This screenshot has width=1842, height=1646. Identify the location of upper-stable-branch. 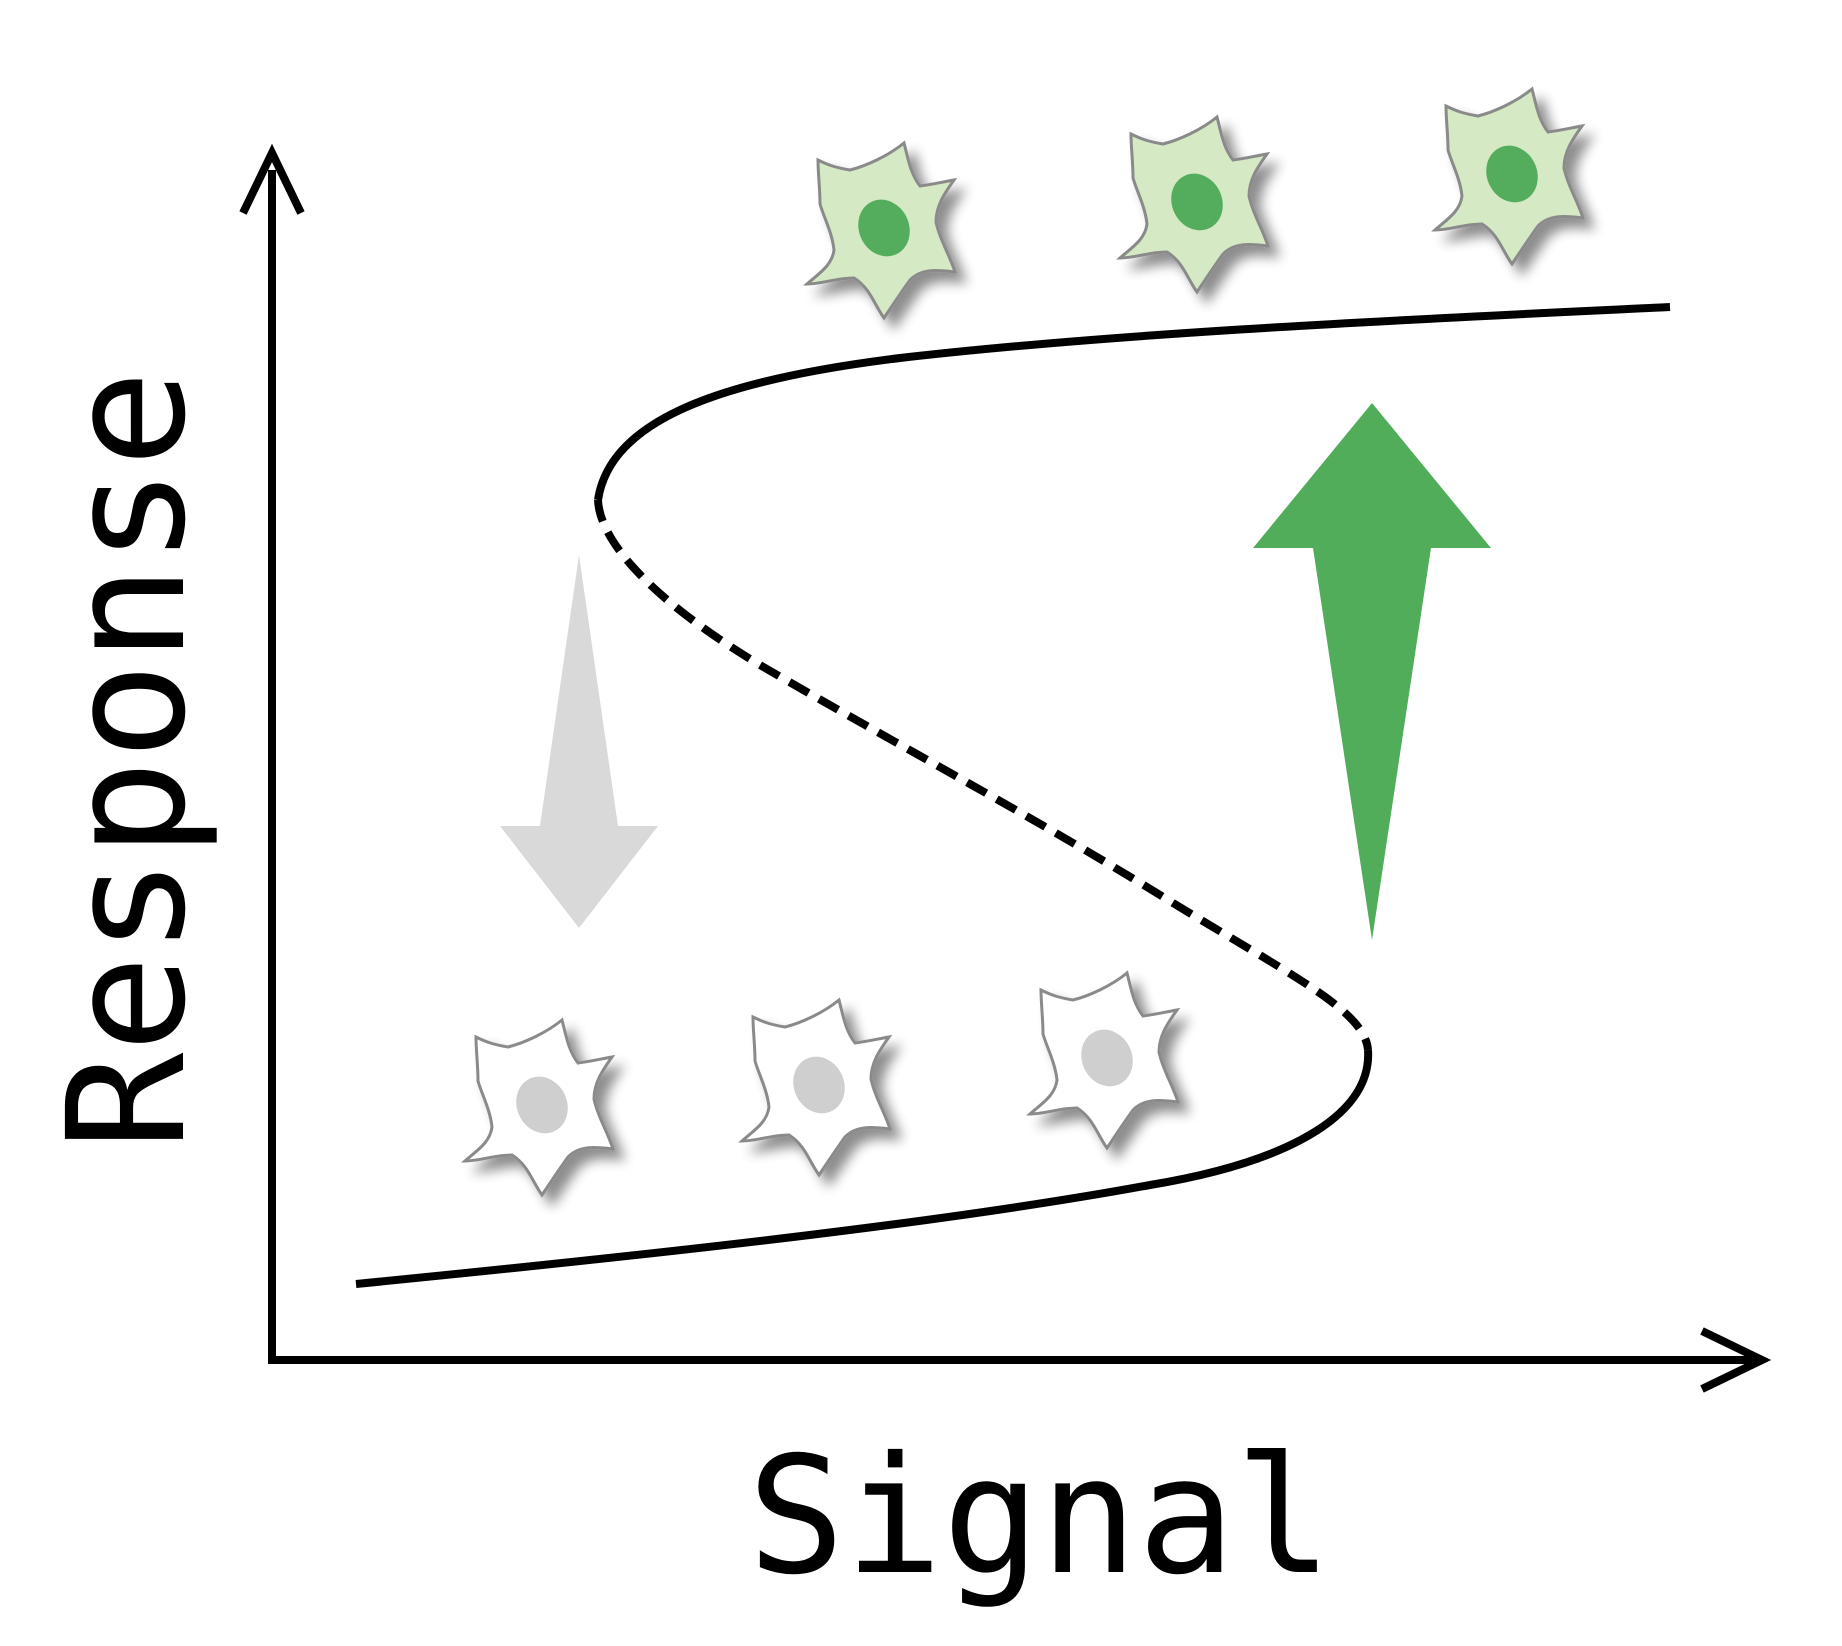
(1132, 402).